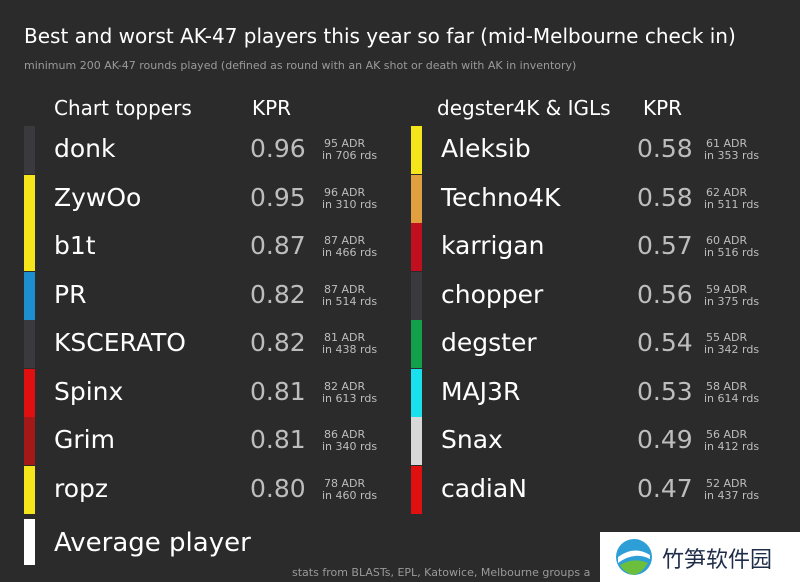 This screenshot has width=800, height=582. What do you see at coordinates (272, 108) in the screenshot?
I see `left-table-header-kpr: KPR` at bounding box center [272, 108].